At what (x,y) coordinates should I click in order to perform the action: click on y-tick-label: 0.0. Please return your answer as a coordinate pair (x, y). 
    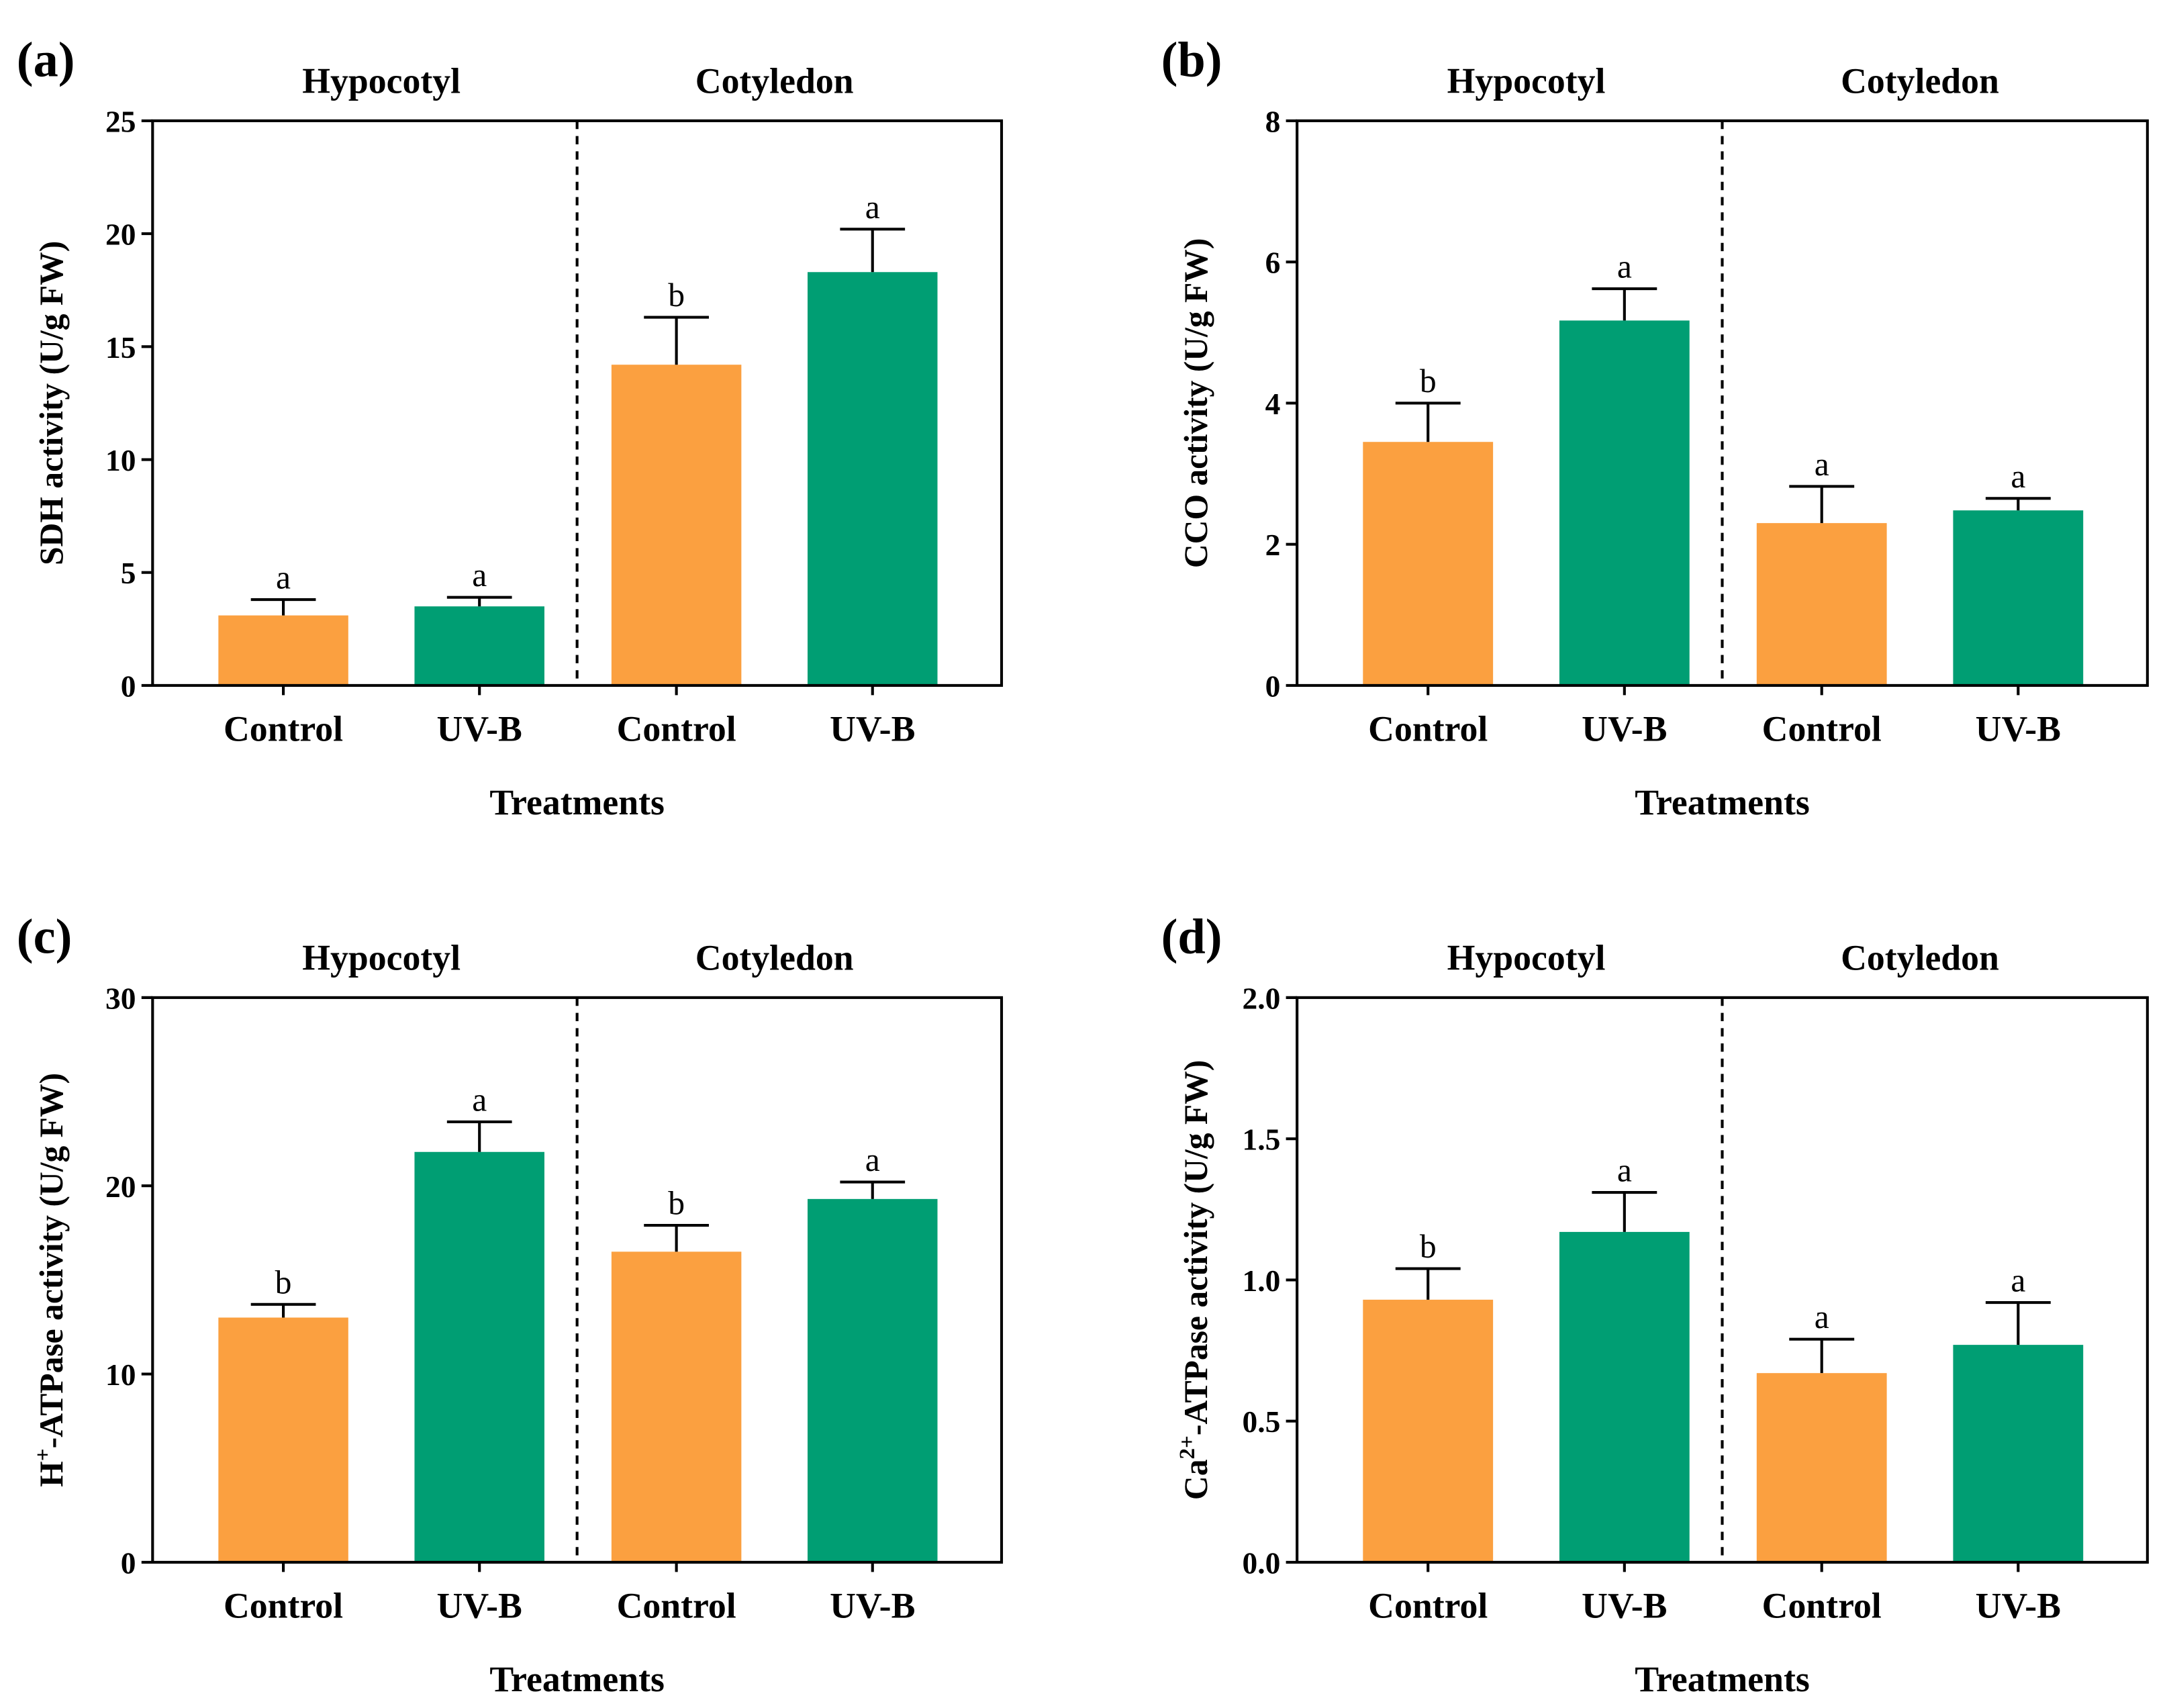
    Looking at the image, I should click on (1262, 1563).